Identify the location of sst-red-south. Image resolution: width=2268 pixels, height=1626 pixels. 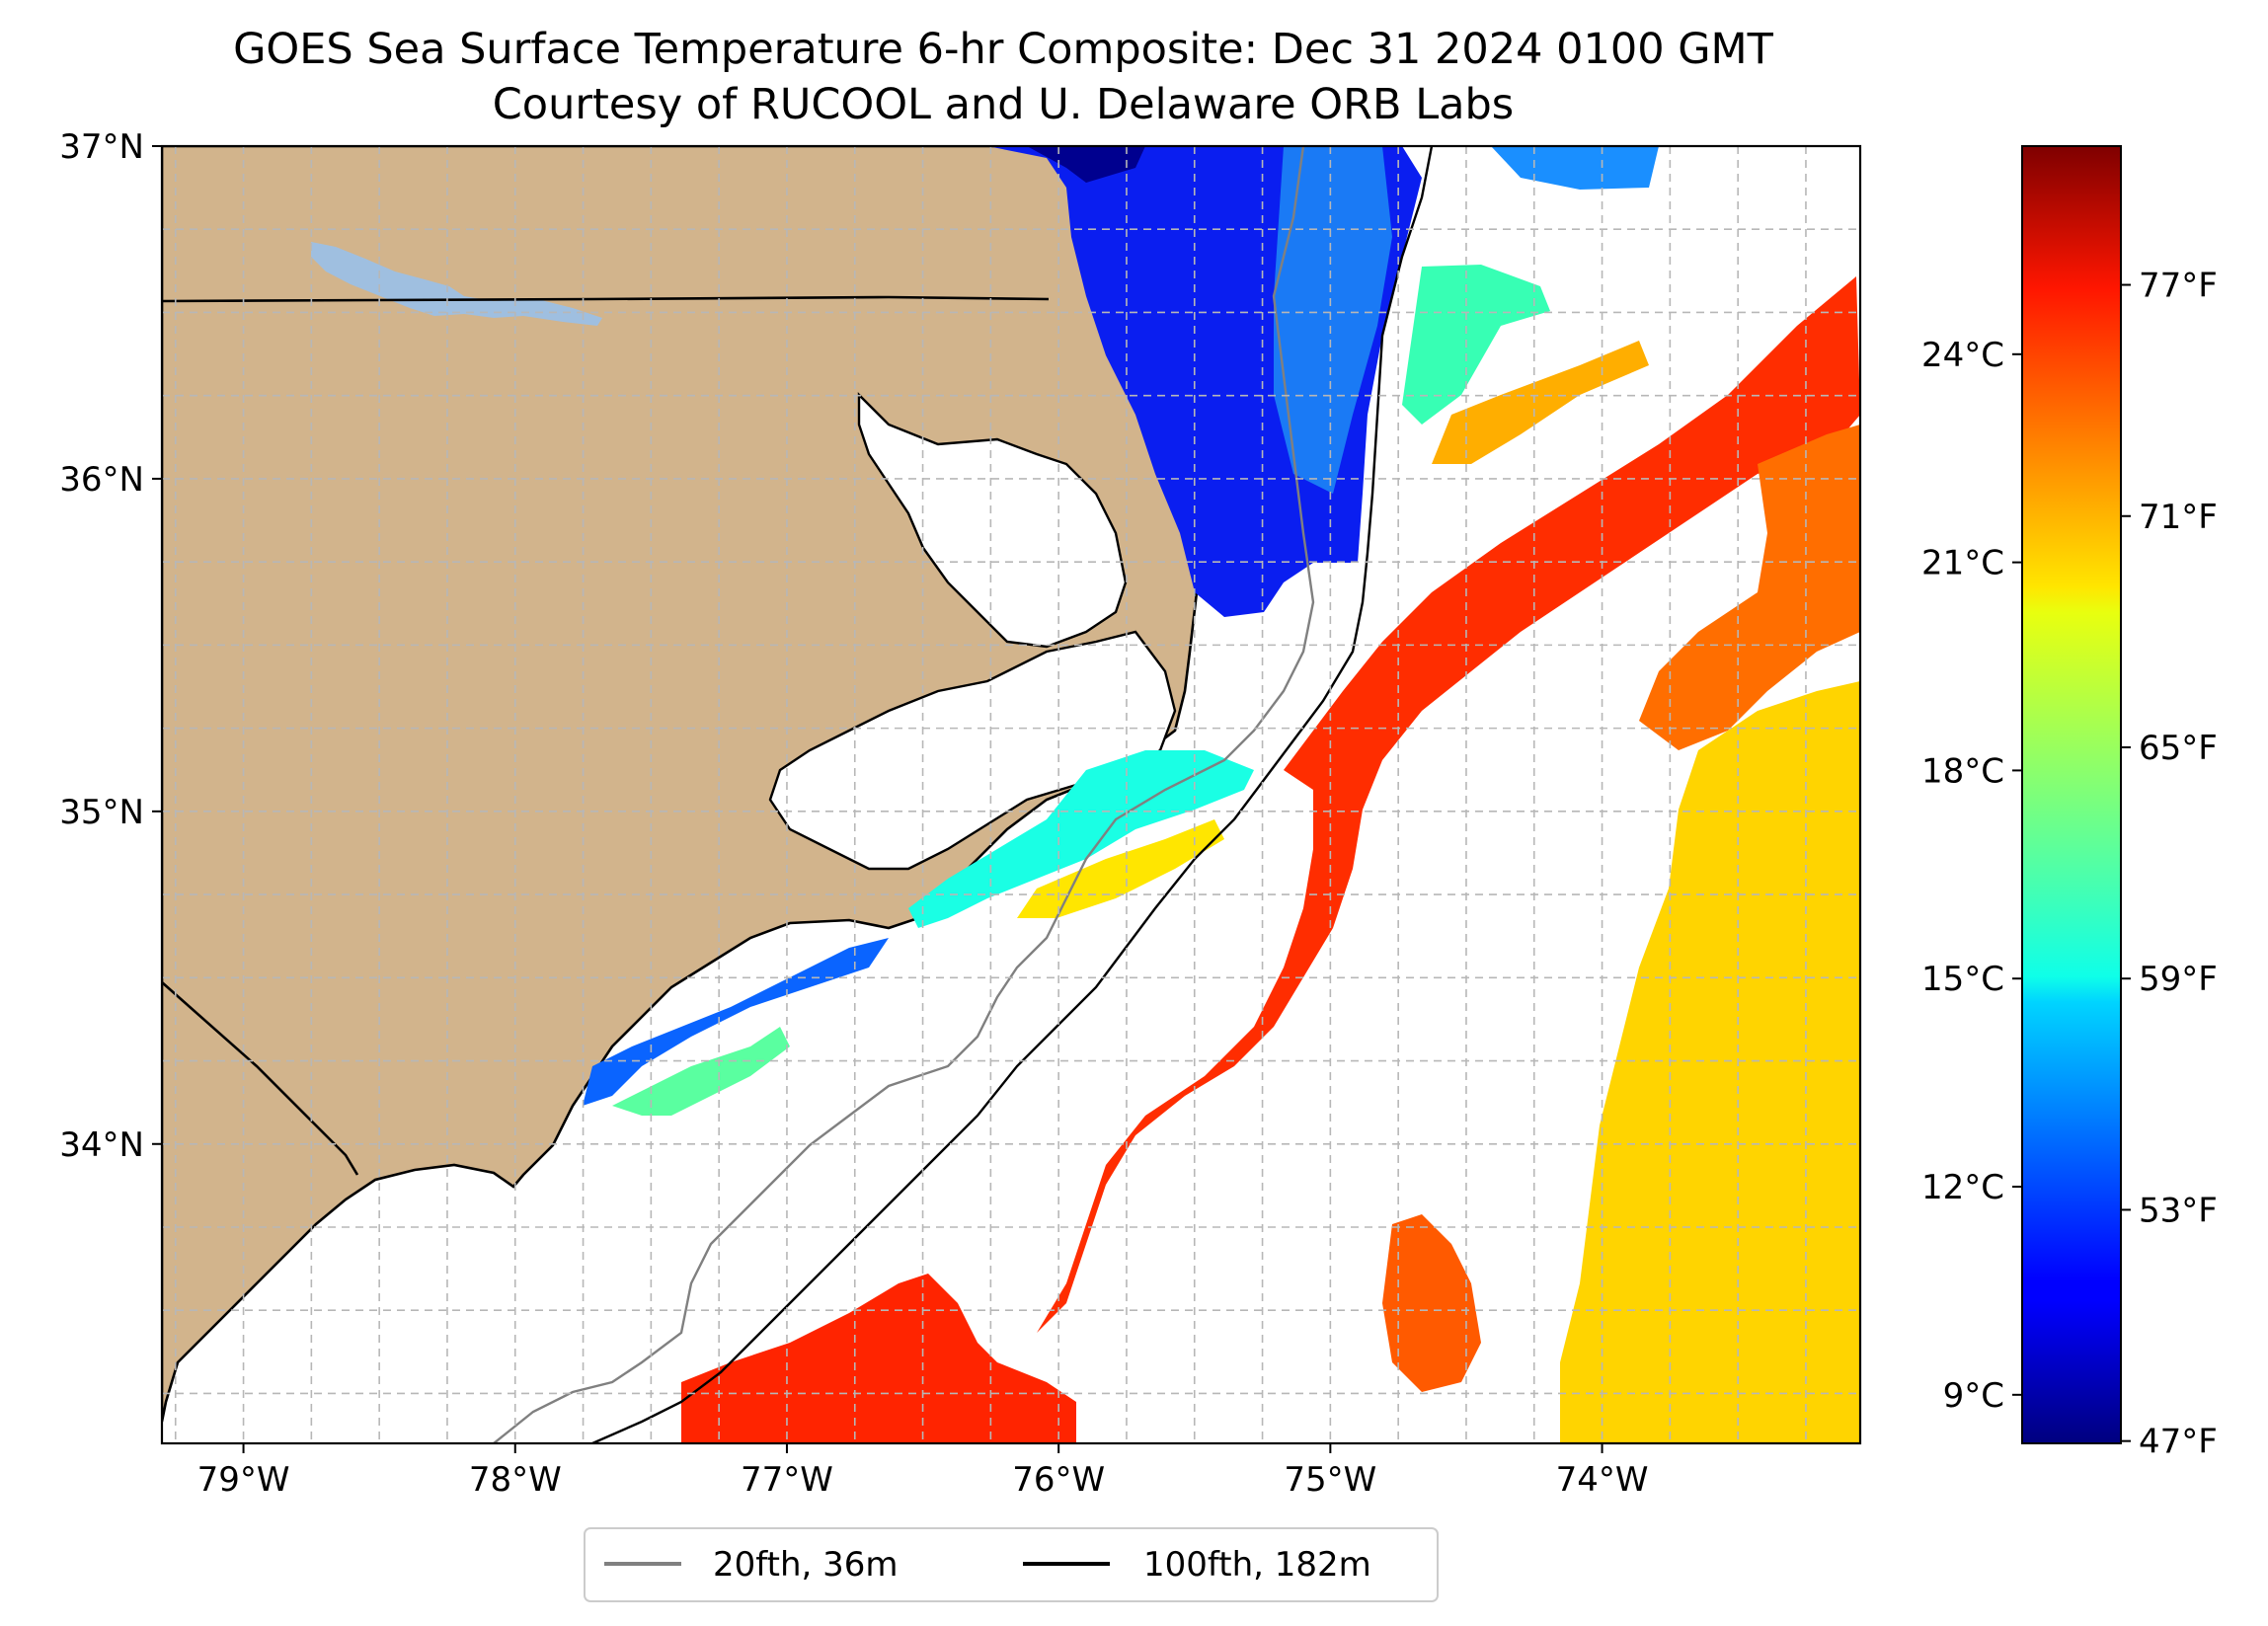
(878, 1358).